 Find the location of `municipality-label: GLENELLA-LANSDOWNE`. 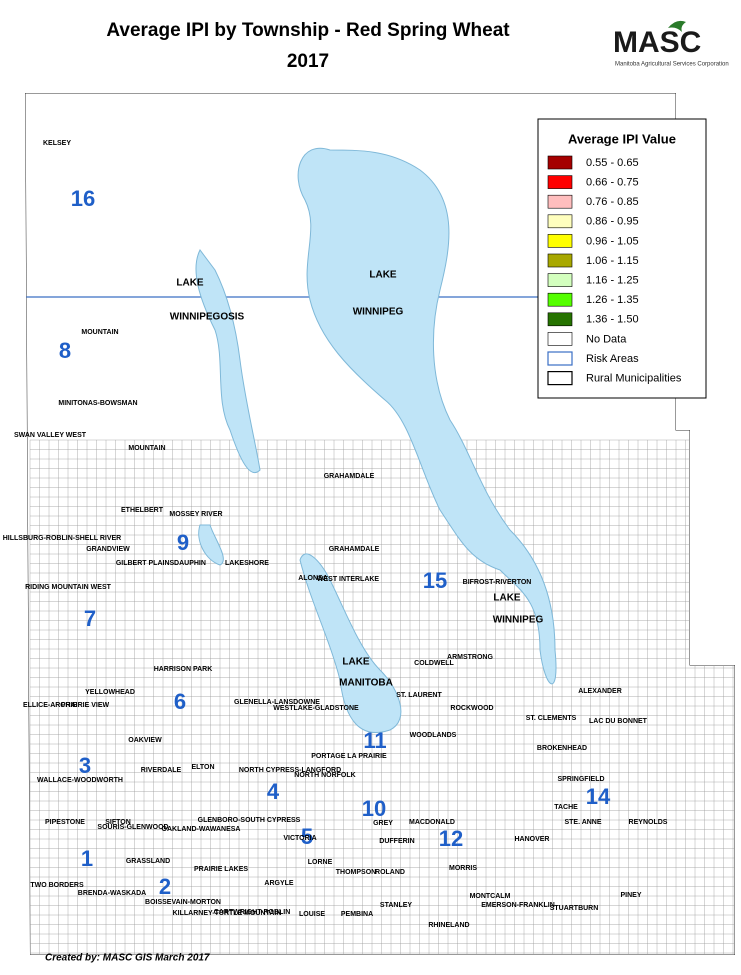

municipality-label: GLENELLA-LANSDOWNE is located at coordinates (277, 702).